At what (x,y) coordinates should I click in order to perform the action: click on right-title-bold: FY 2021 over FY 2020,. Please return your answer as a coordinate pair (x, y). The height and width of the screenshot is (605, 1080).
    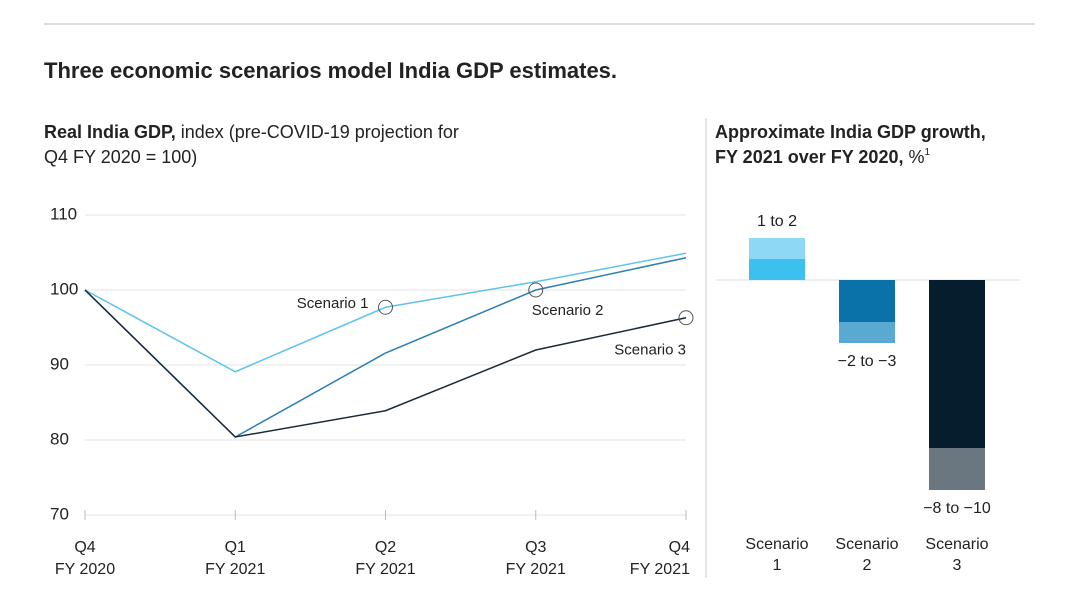
    Looking at the image, I should click on (809, 157).